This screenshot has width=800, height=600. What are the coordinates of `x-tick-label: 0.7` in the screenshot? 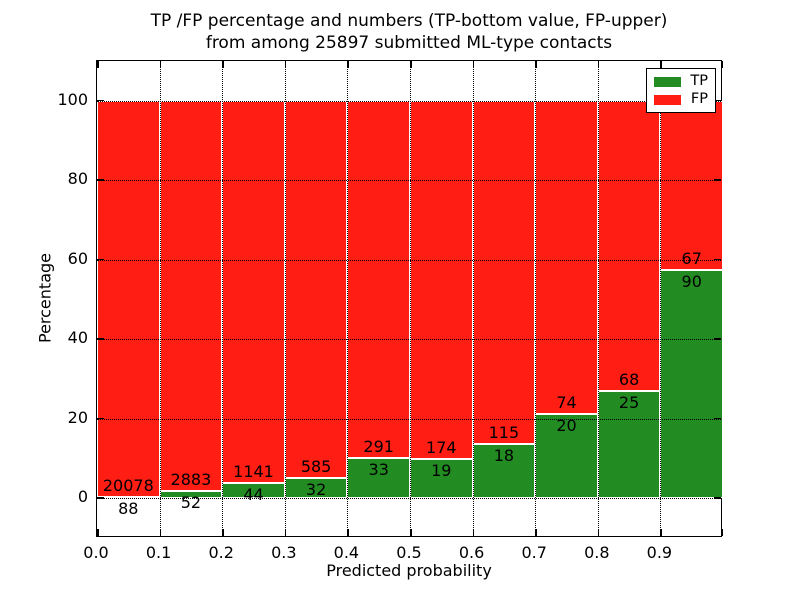 It's located at (534, 552).